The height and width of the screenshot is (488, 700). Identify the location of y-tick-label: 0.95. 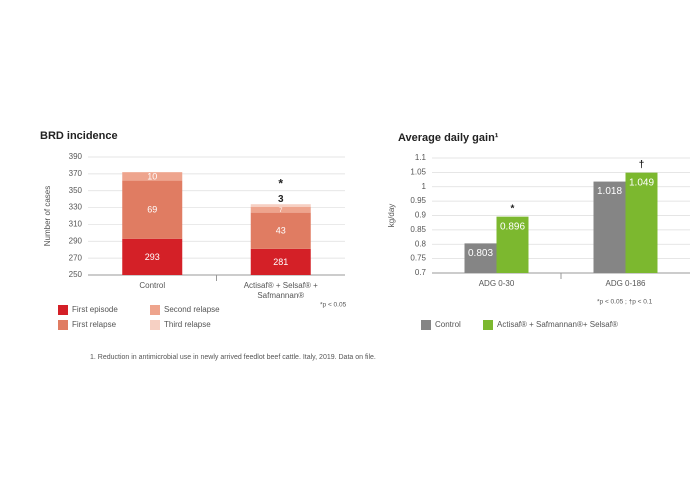
(418, 200).